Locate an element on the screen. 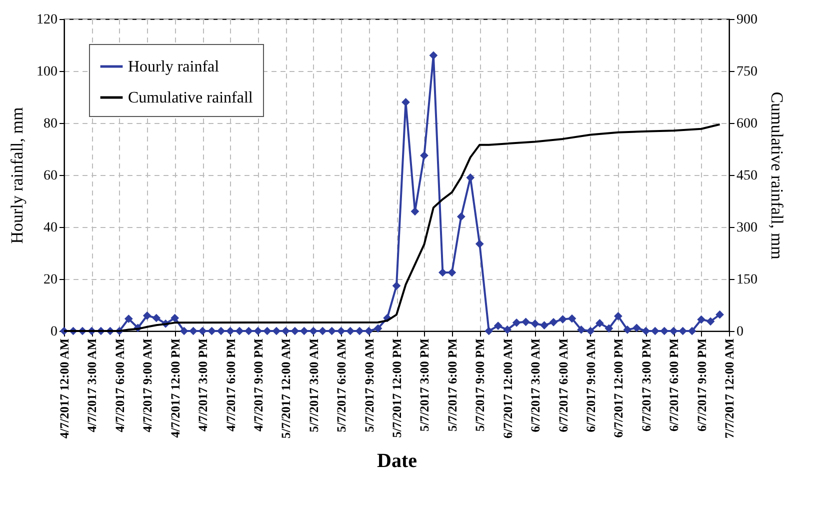 Image resolution: width=836 pixels, height=513 pixels. x-tick-label: 6/7/2017 12:00 AM is located at coordinates (507, 388).